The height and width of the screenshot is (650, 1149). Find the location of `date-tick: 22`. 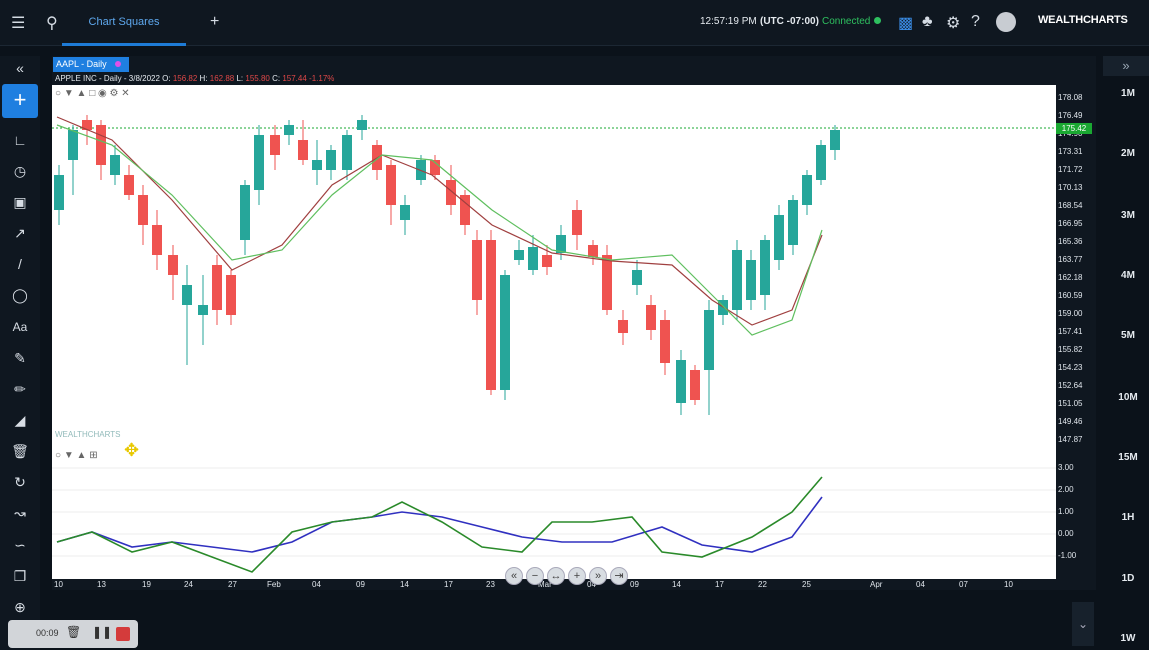

date-tick: 22 is located at coordinates (762, 584).